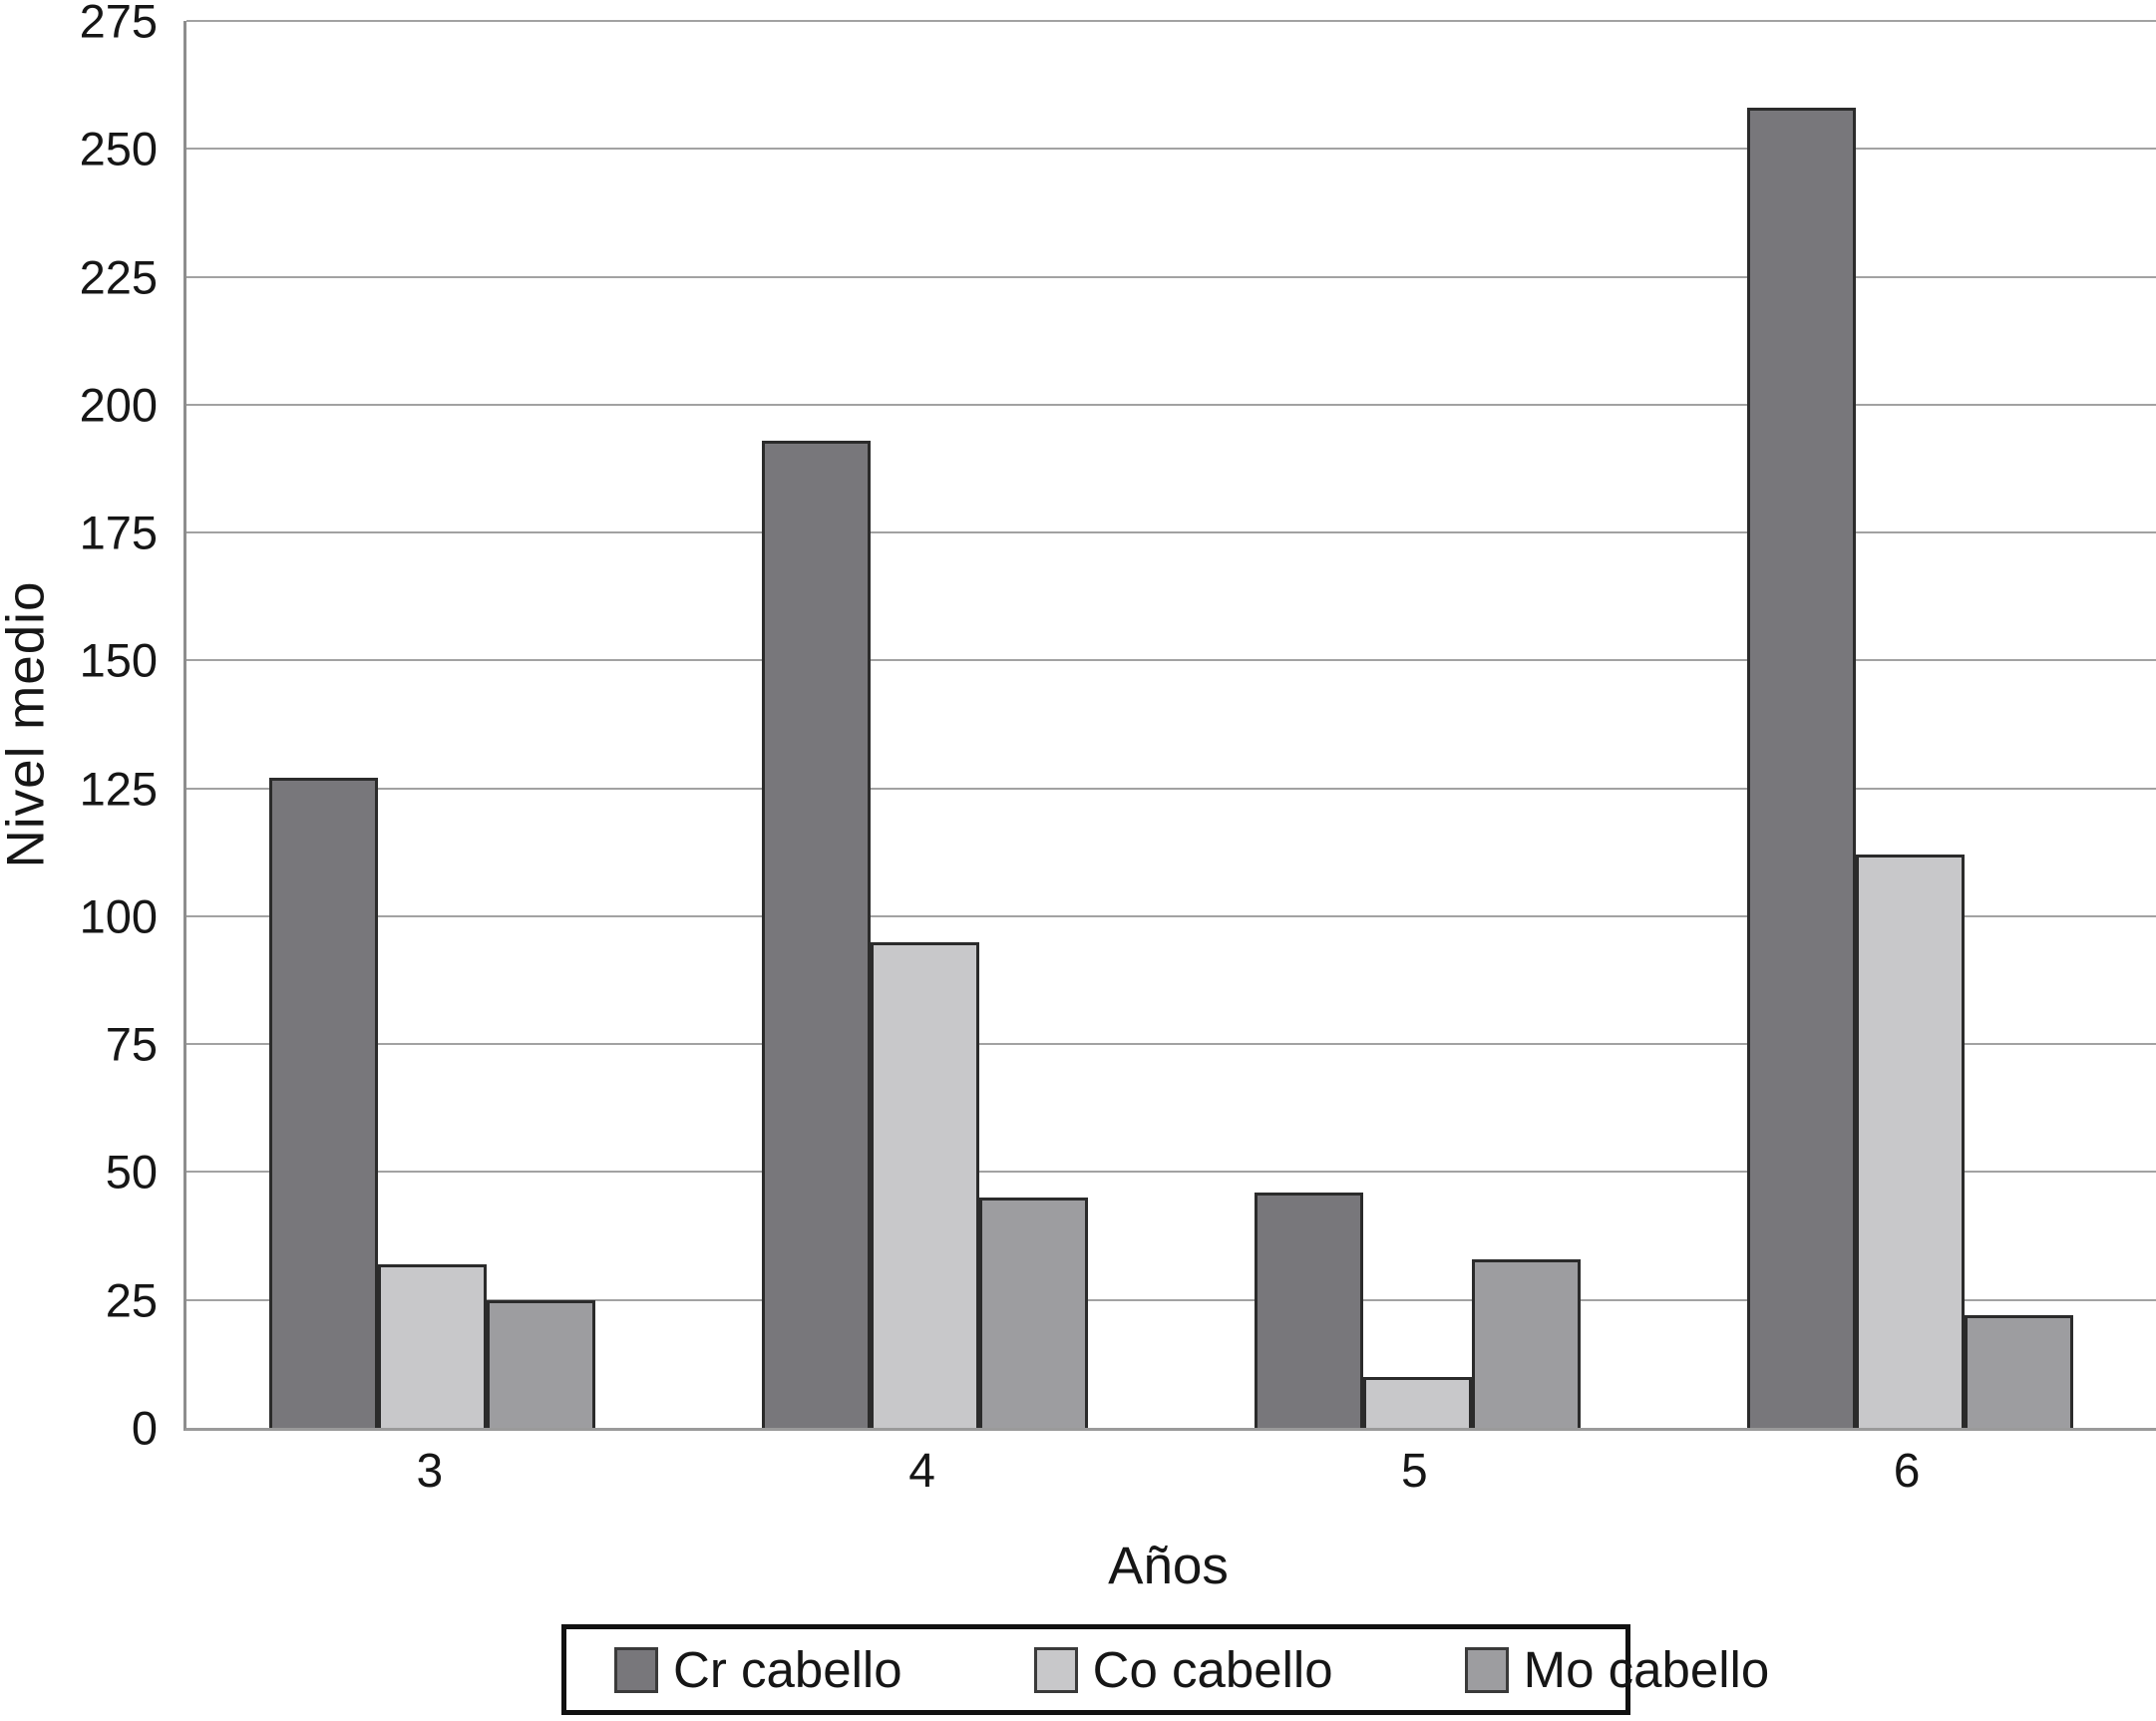 The width and height of the screenshot is (2156, 1721). I want to click on x-tick-label: 5, so click(1414, 1471).